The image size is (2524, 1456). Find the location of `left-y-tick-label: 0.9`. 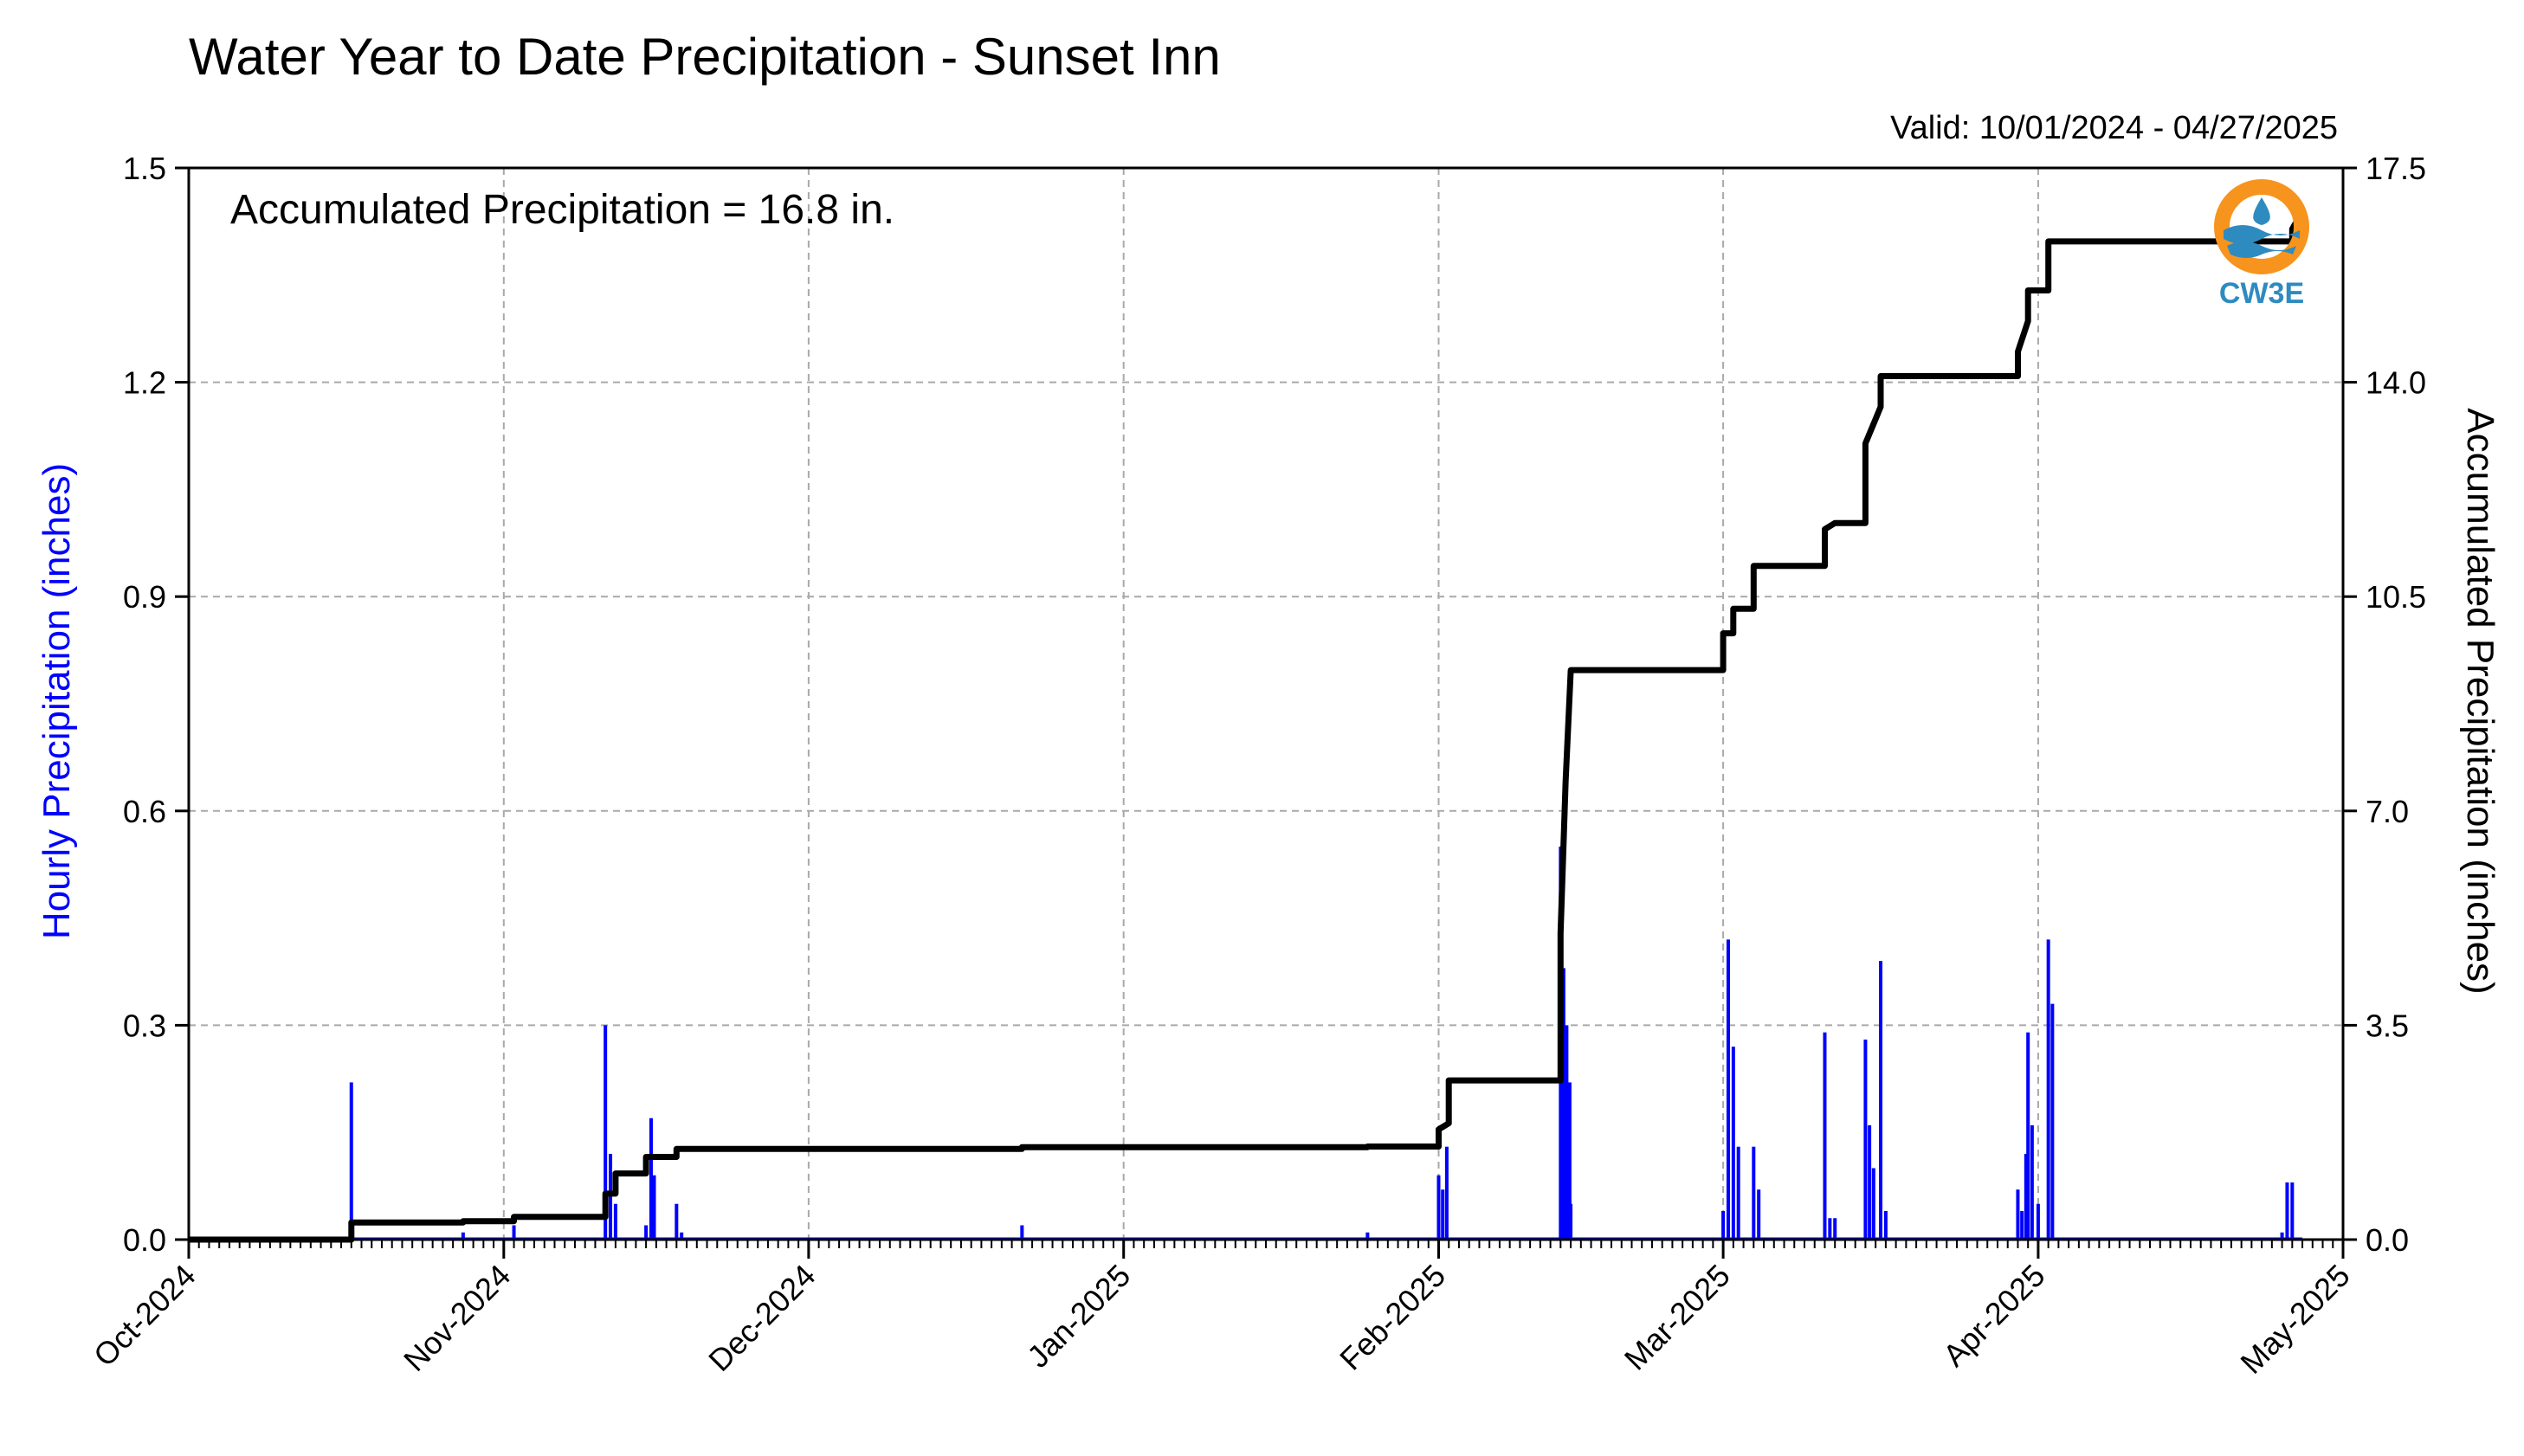

left-y-tick-label: 0.9 is located at coordinates (144, 597).